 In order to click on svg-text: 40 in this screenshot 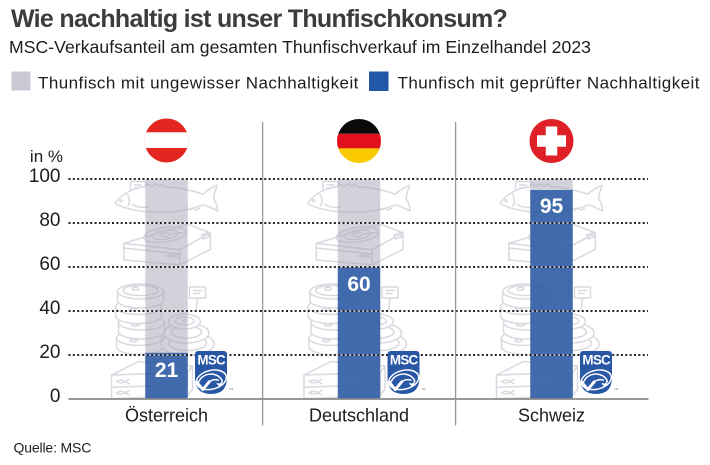, I will do `click(49, 308)`.